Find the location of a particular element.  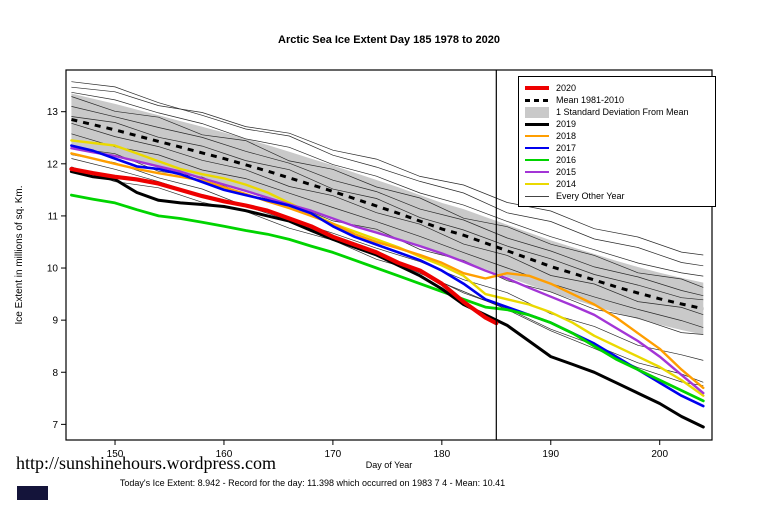

legend-item-2018: 2018 is located at coordinates (617, 136).